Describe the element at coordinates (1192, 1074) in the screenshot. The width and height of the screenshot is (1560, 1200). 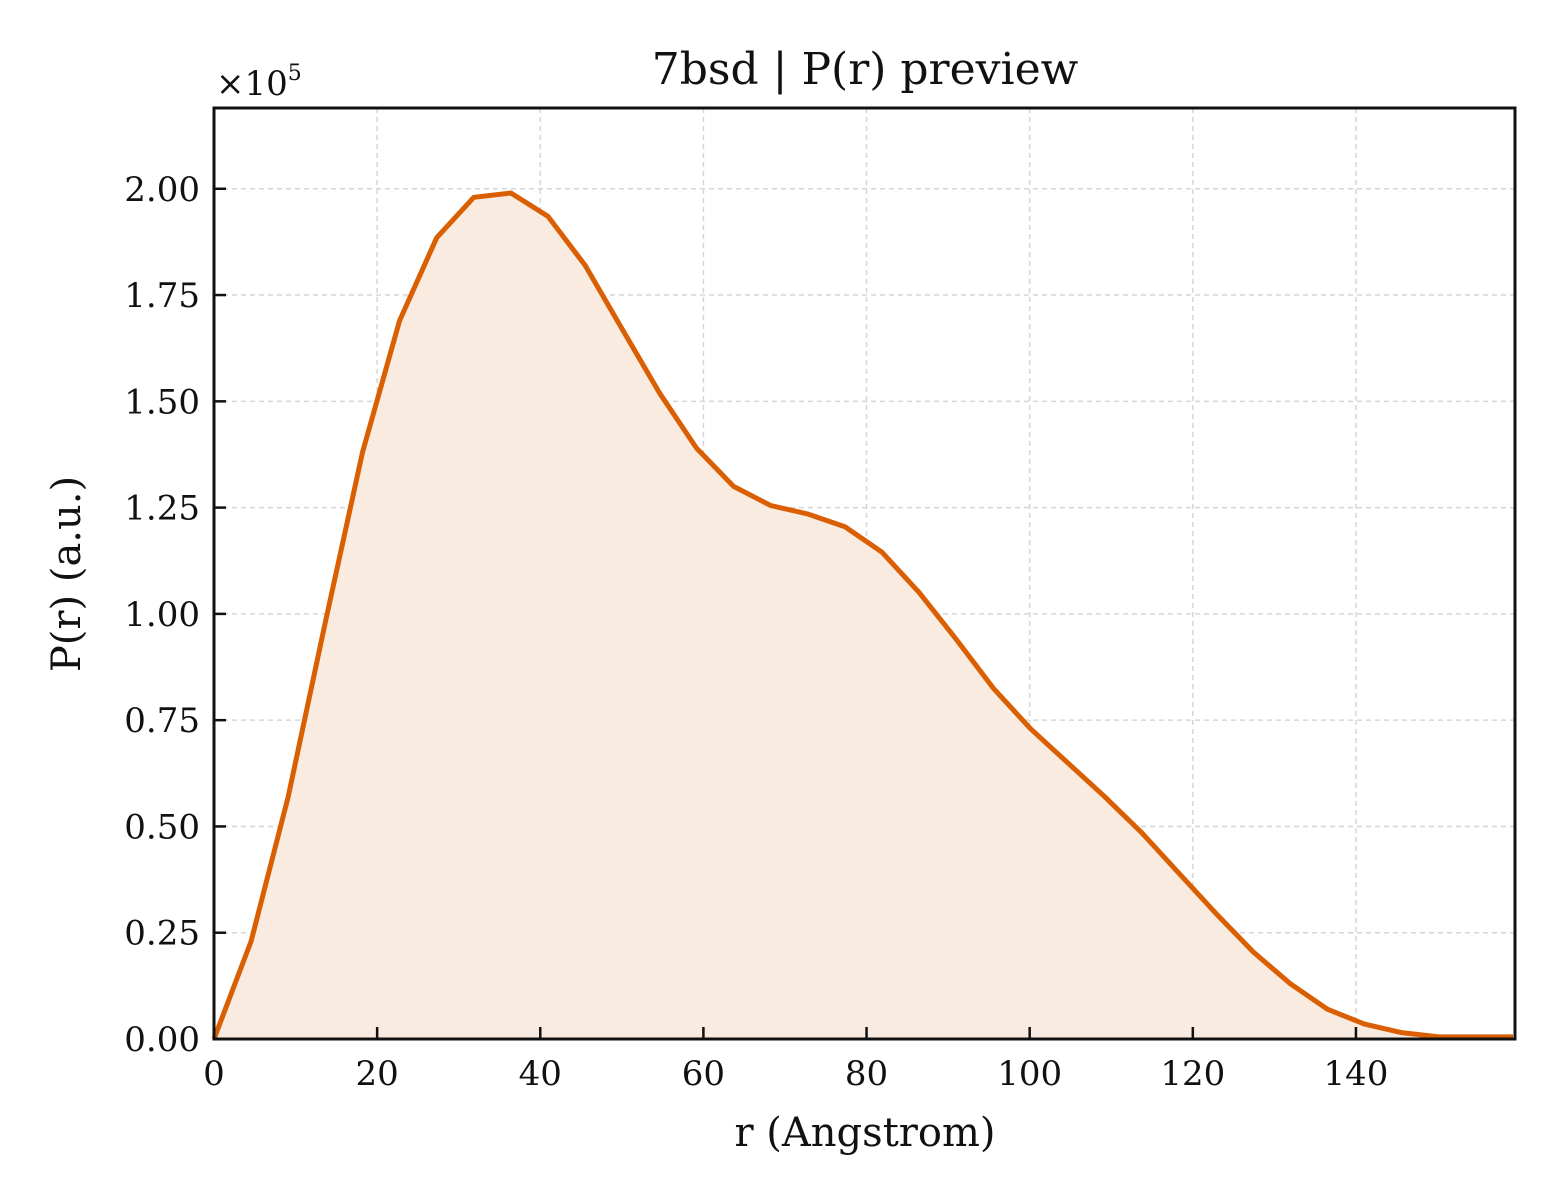
I see `x-tick-label: 120` at that location.